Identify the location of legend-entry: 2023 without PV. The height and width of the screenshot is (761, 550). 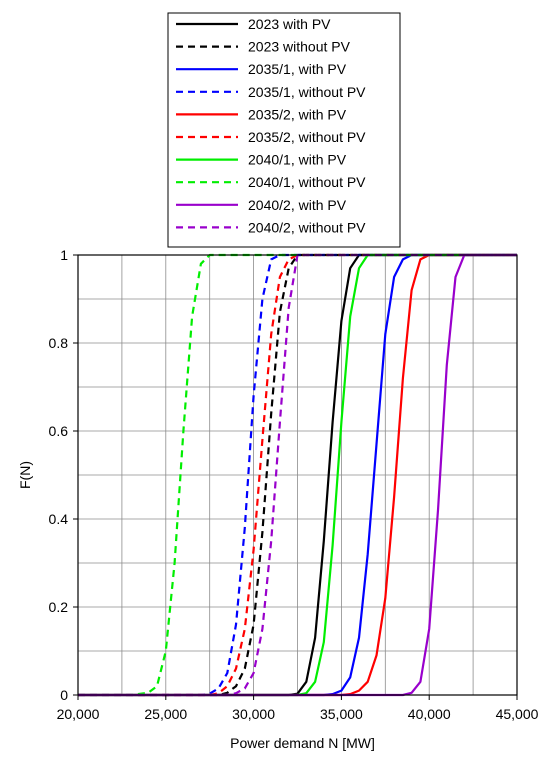
(299, 47).